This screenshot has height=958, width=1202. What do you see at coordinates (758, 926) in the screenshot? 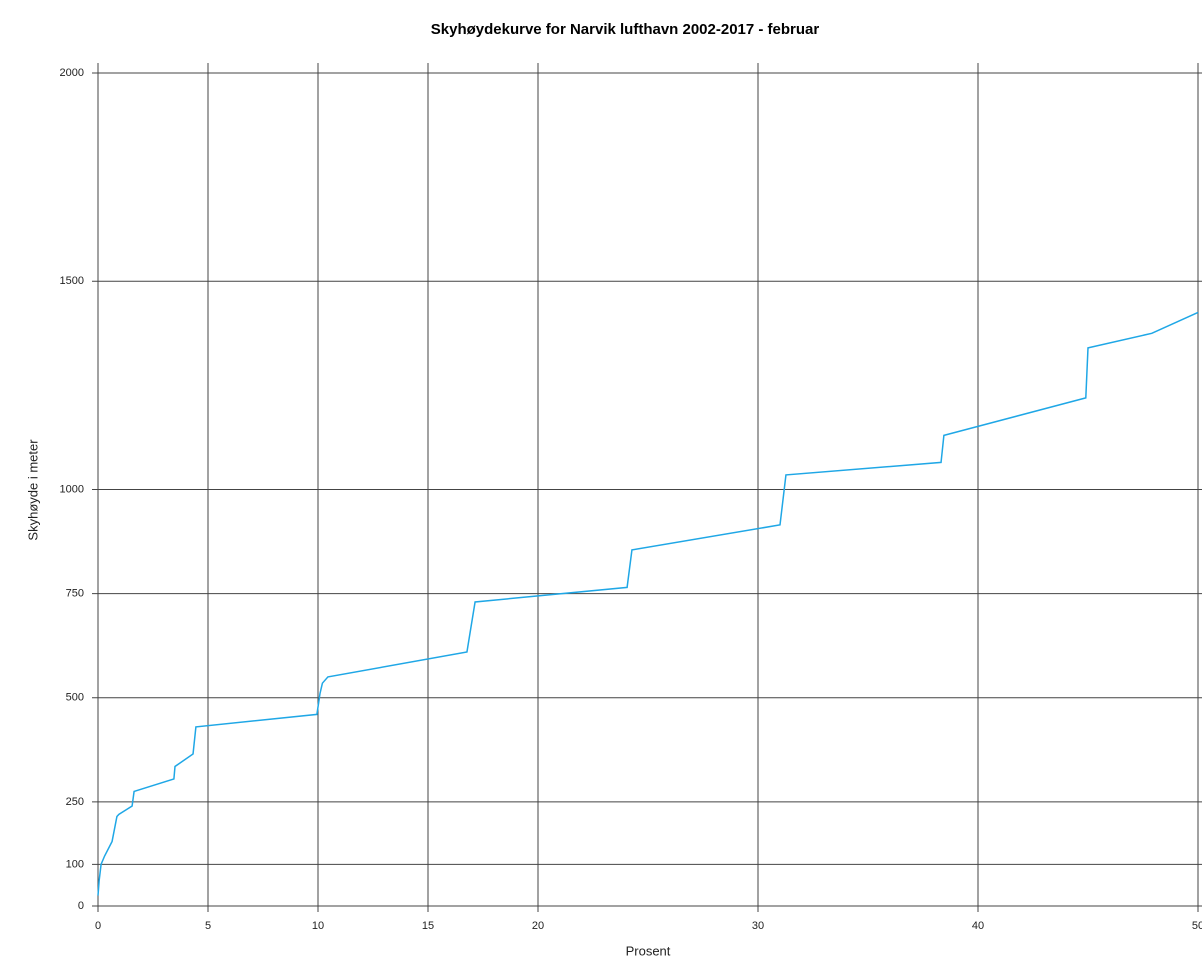
I see `x-tick-label: 30` at bounding box center [758, 926].